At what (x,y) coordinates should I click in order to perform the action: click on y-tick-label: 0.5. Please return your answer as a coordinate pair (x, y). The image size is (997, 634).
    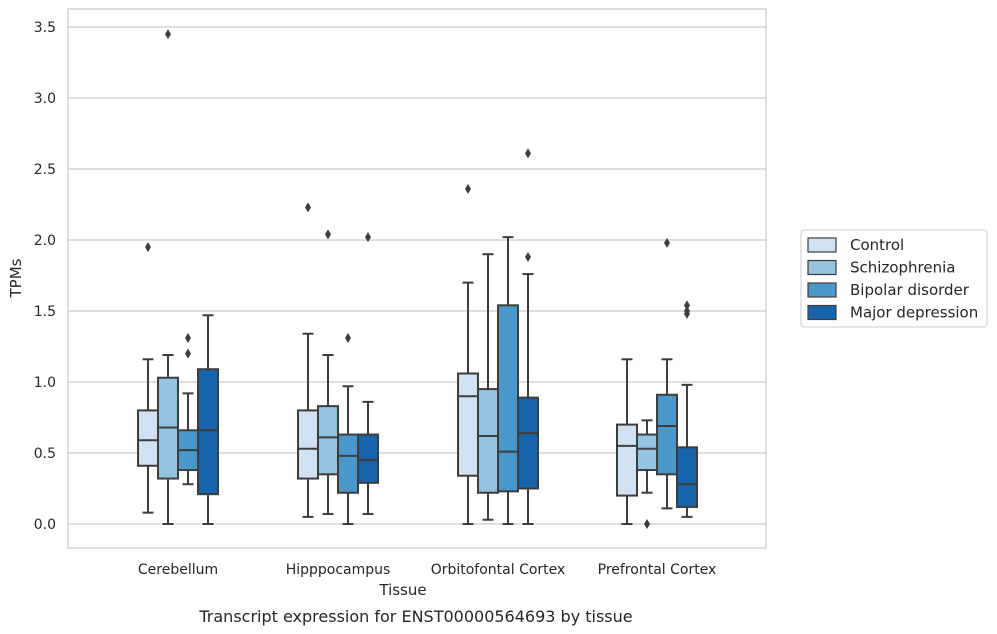
    Looking at the image, I should click on (45, 454).